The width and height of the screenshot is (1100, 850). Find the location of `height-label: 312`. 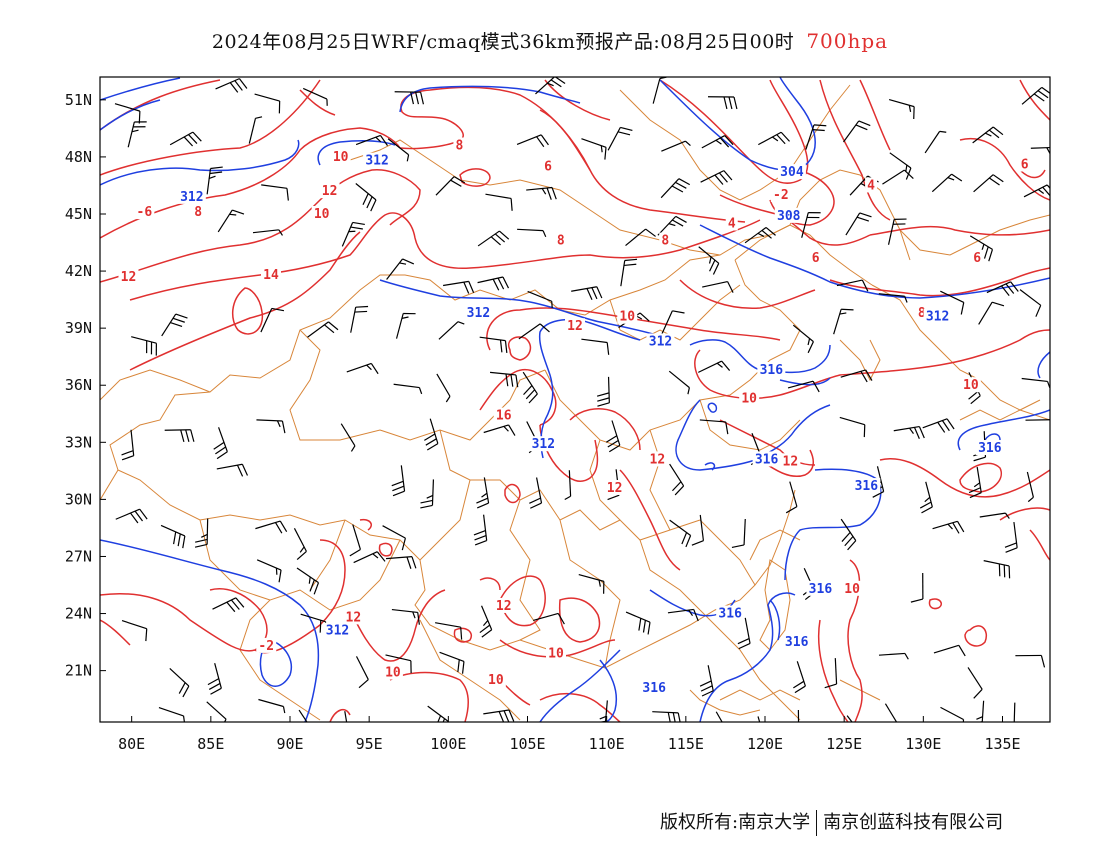

height-label: 312 is located at coordinates (337, 631).